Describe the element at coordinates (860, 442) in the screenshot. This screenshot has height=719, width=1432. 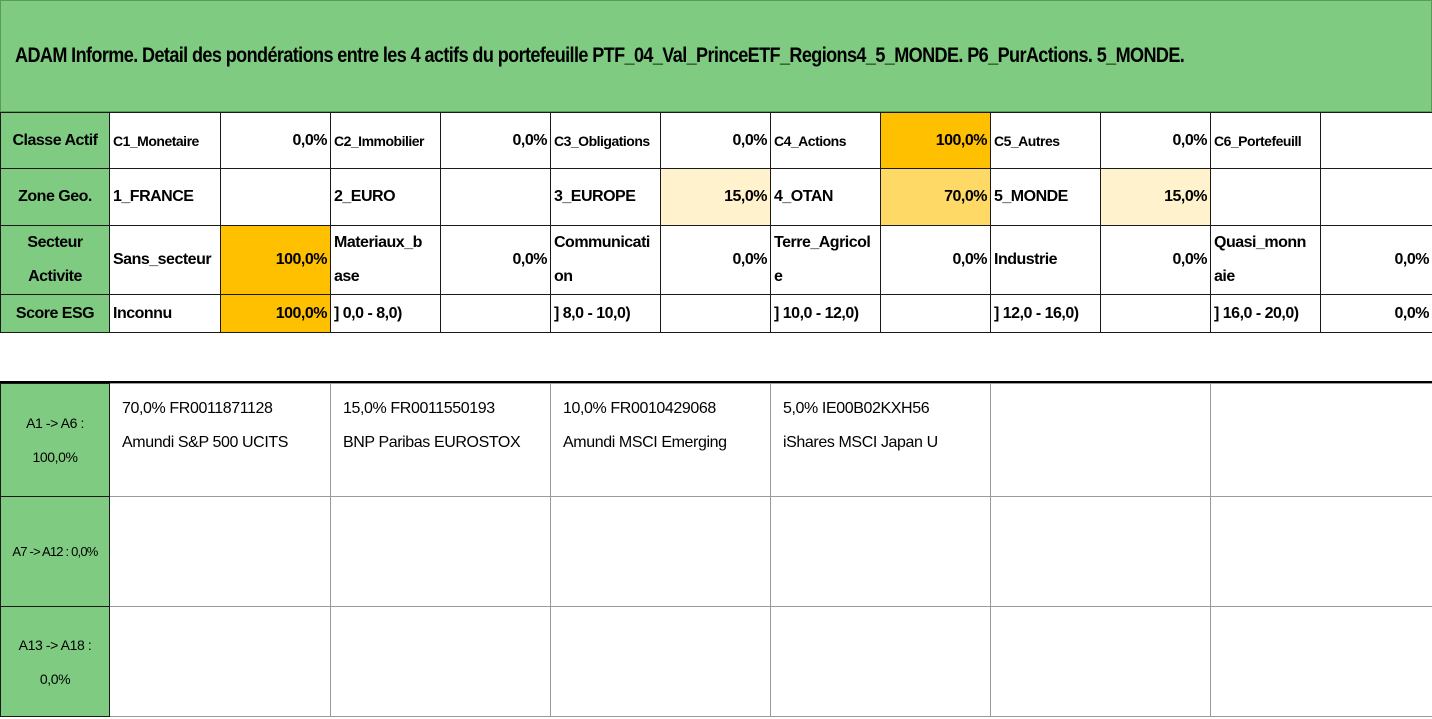
I see `asset-name: iShares MSCI Japan U` at that location.